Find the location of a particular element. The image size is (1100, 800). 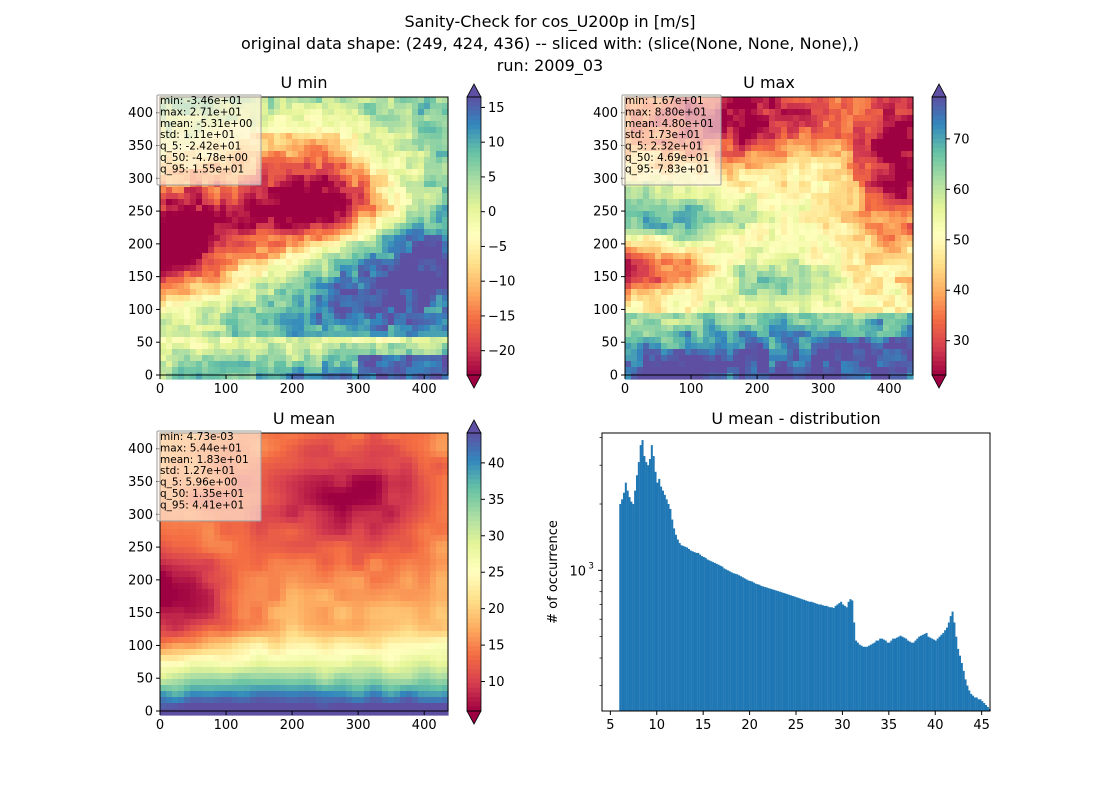

x-tick-label: 300 is located at coordinates (358, 725).